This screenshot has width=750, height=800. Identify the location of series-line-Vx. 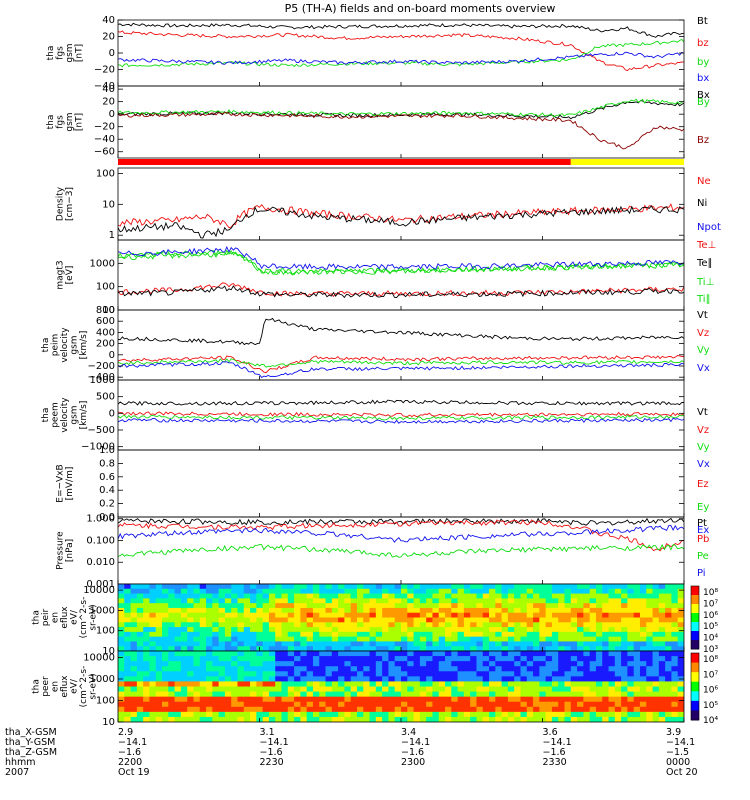
(401, 370).